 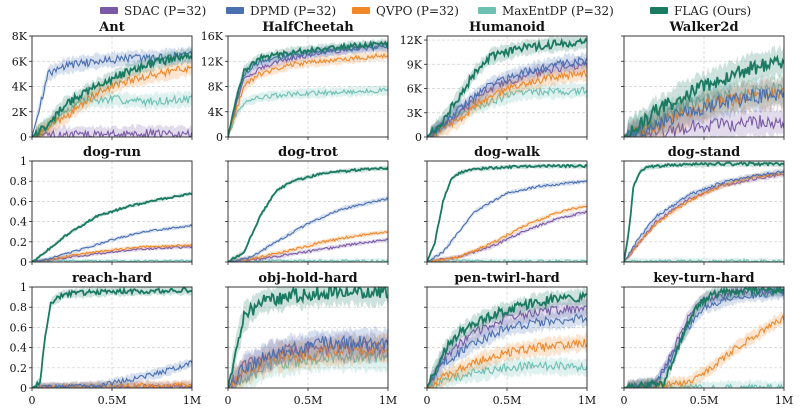 I want to click on panel-title: key-turn-hard, so click(x=703, y=278).